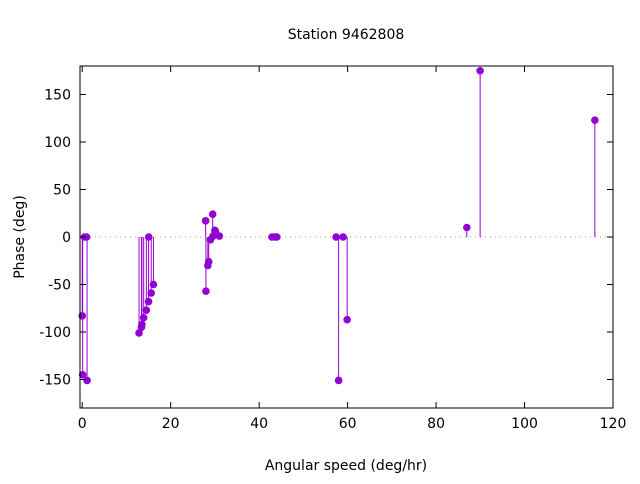 The width and height of the screenshot is (640, 484). What do you see at coordinates (524, 424) in the screenshot?
I see `x-tick-label: 100` at bounding box center [524, 424].